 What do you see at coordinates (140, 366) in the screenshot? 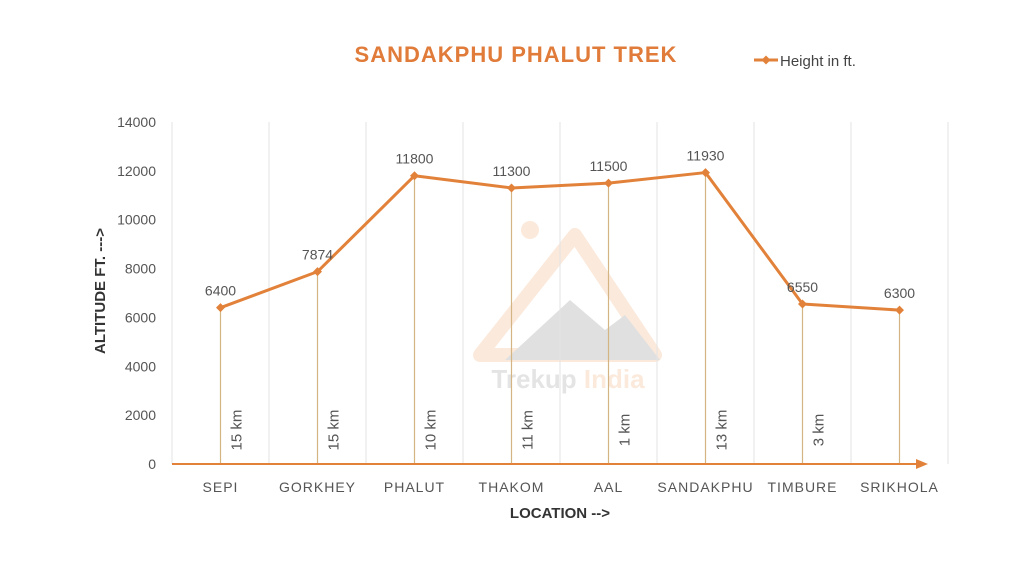
I see `y-tick-label-2: 4000` at bounding box center [140, 366].